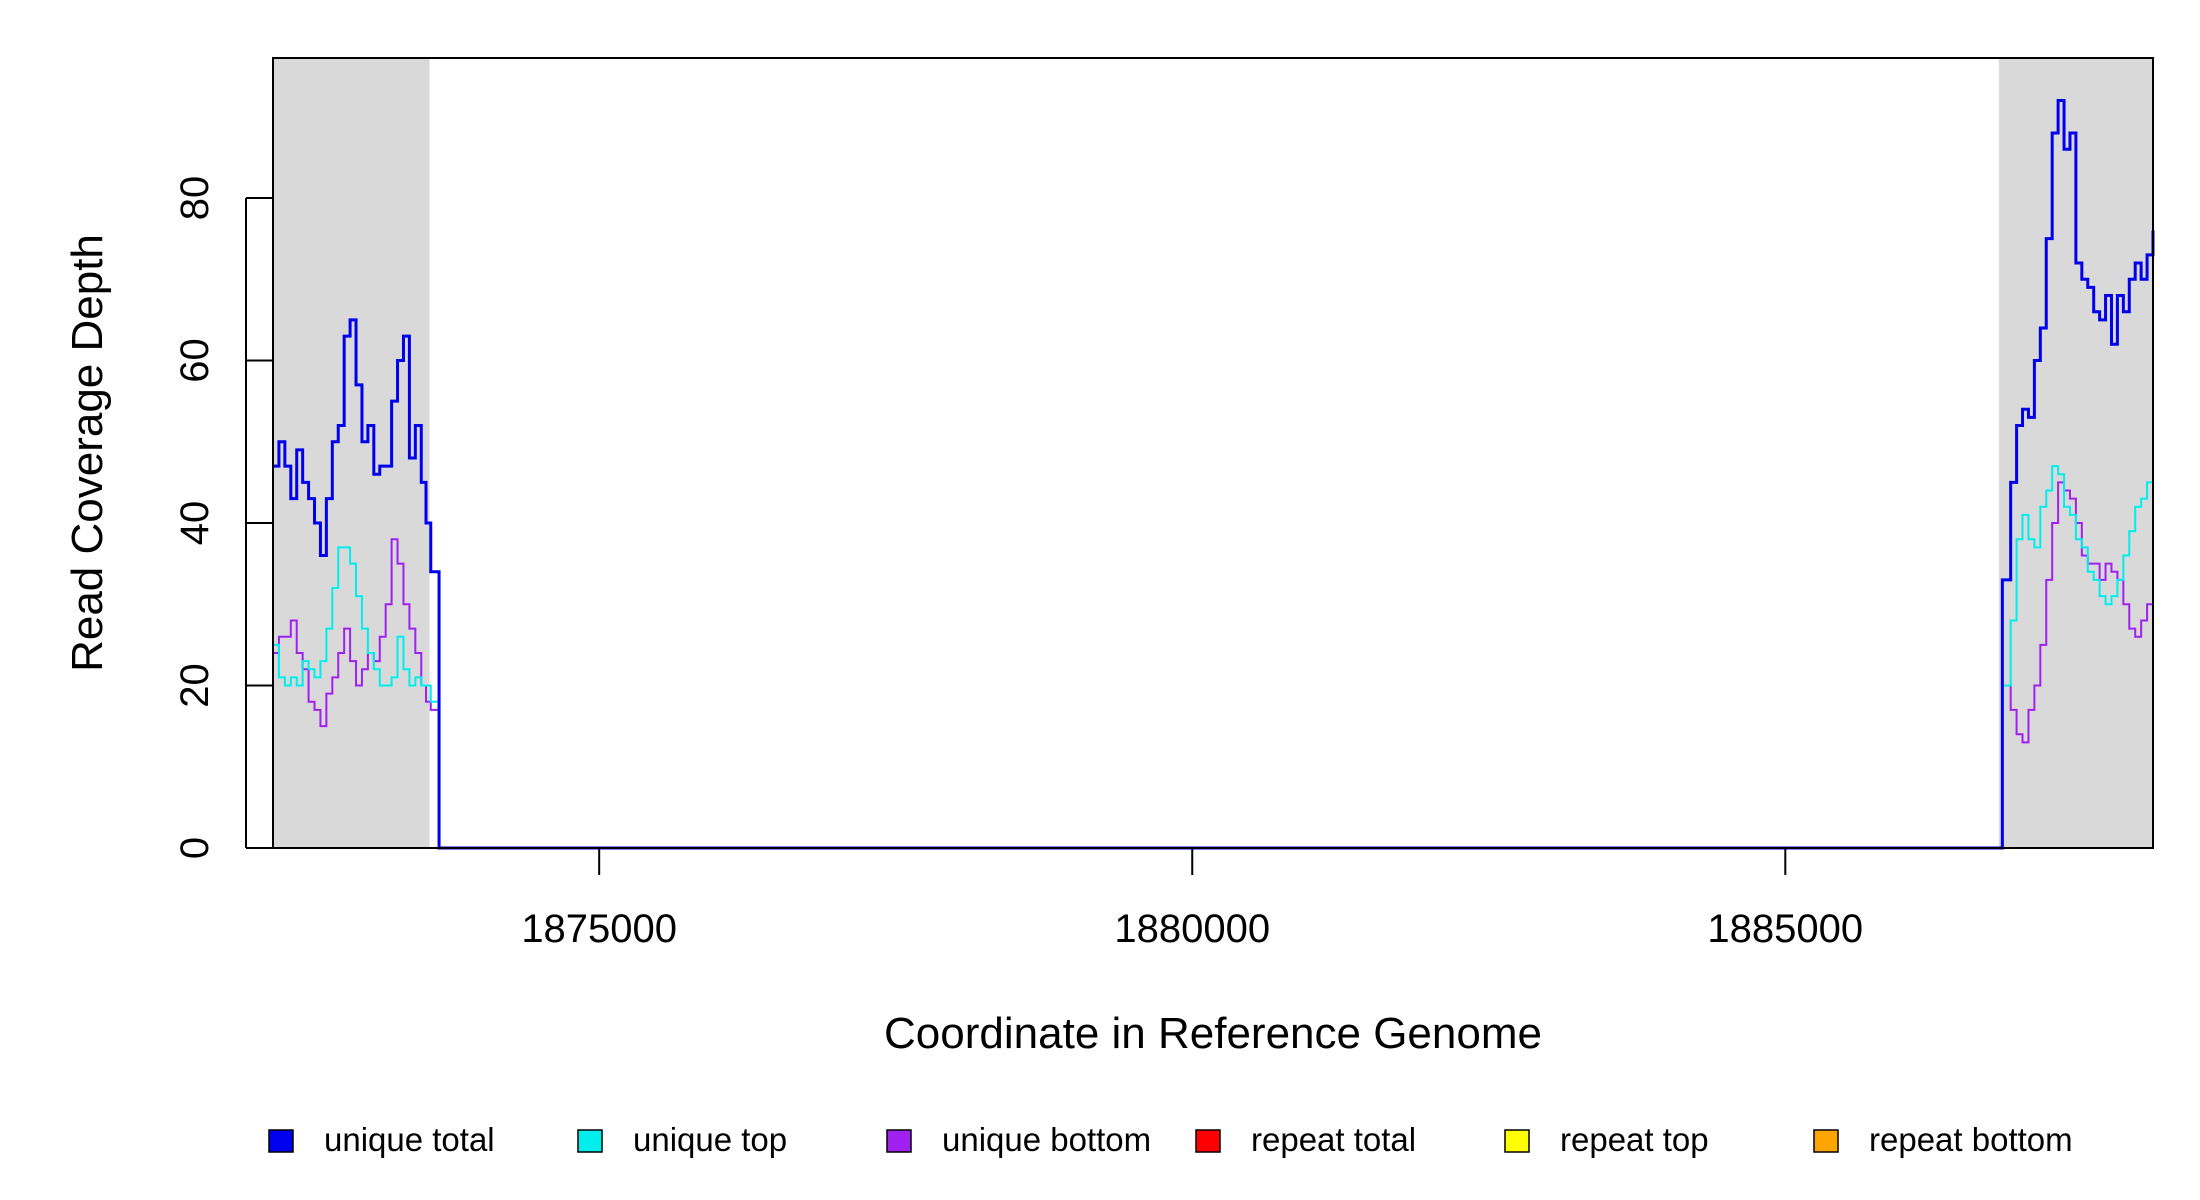 The width and height of the screenshot is (2200, 1200). Describe the element at coordinates (409, 1139) in the screenshot. I see `legend-label-unique-total: unique total` at that location.